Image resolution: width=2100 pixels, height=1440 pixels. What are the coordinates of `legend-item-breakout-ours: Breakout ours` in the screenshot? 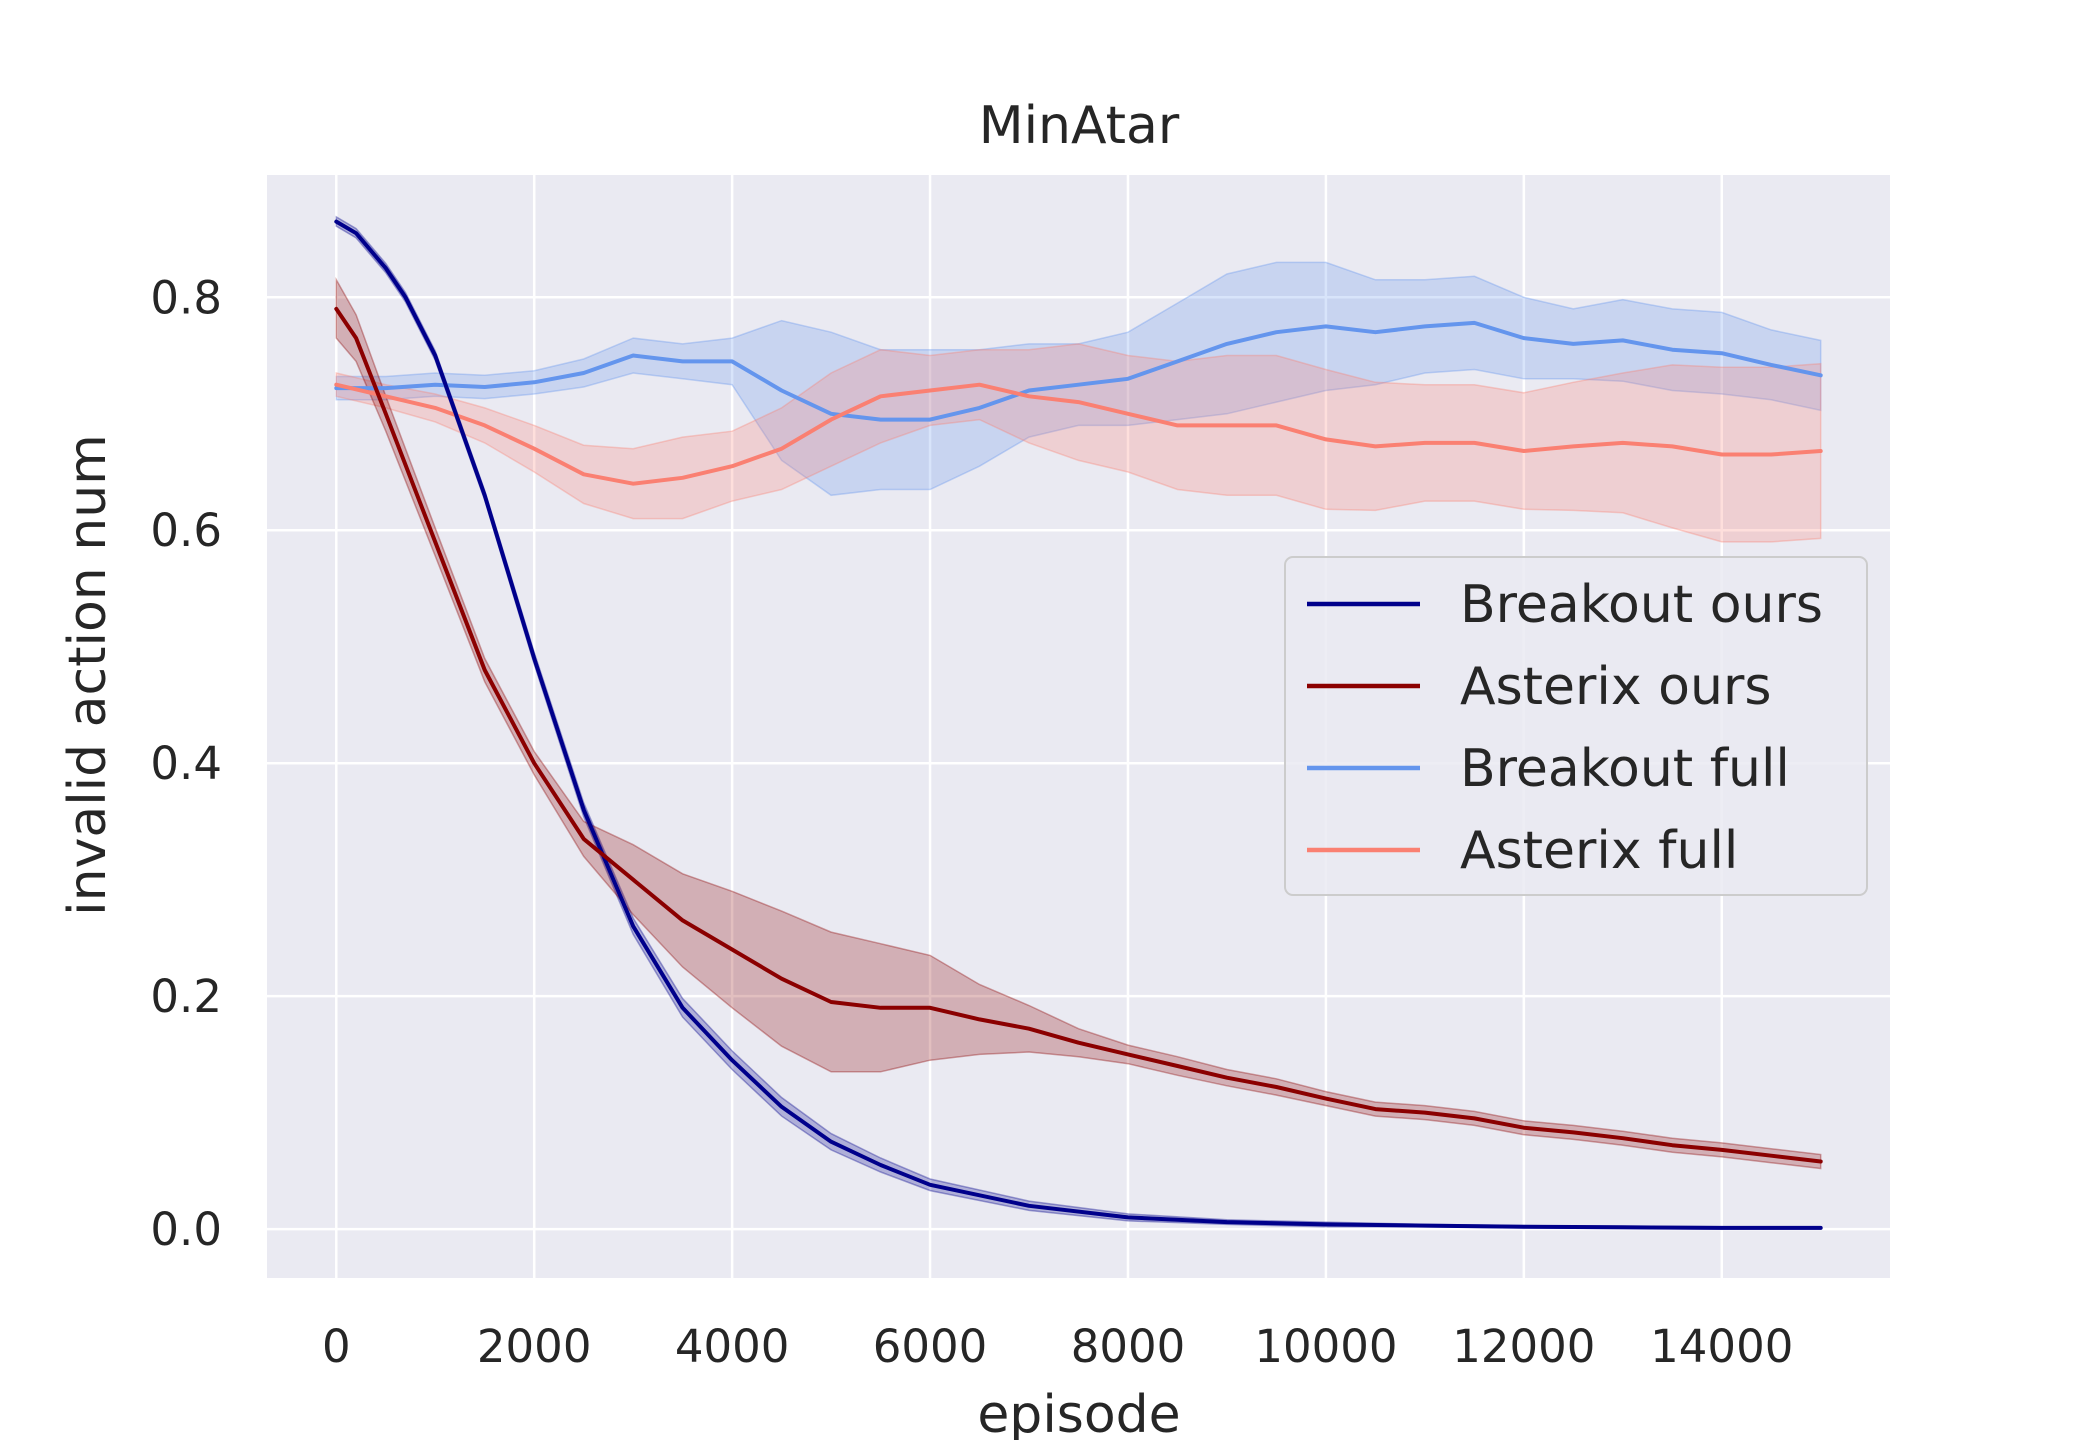 It's located at (1565, 605).